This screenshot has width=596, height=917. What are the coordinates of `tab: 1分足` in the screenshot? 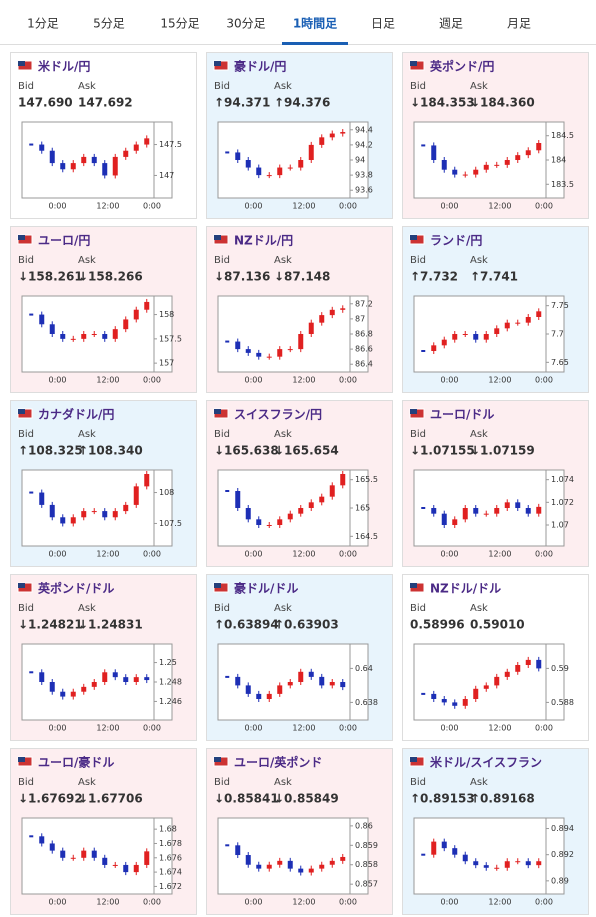 It's located at (43, 24).